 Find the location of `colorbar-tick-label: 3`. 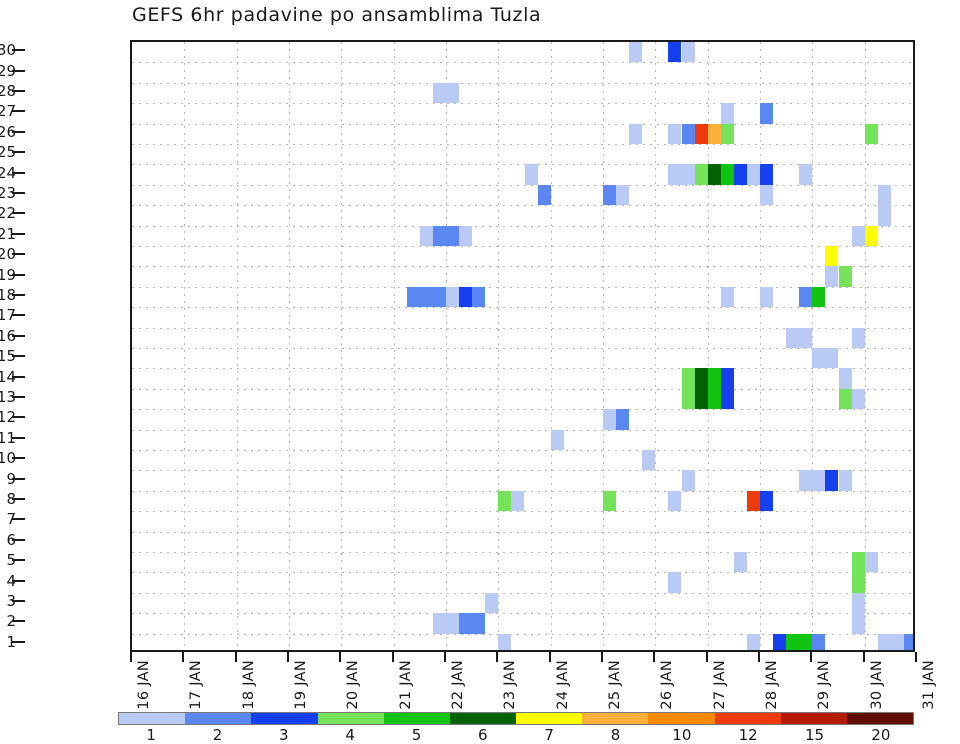

colorbar-tick-label: 3 is located at coordinates (284, 735).